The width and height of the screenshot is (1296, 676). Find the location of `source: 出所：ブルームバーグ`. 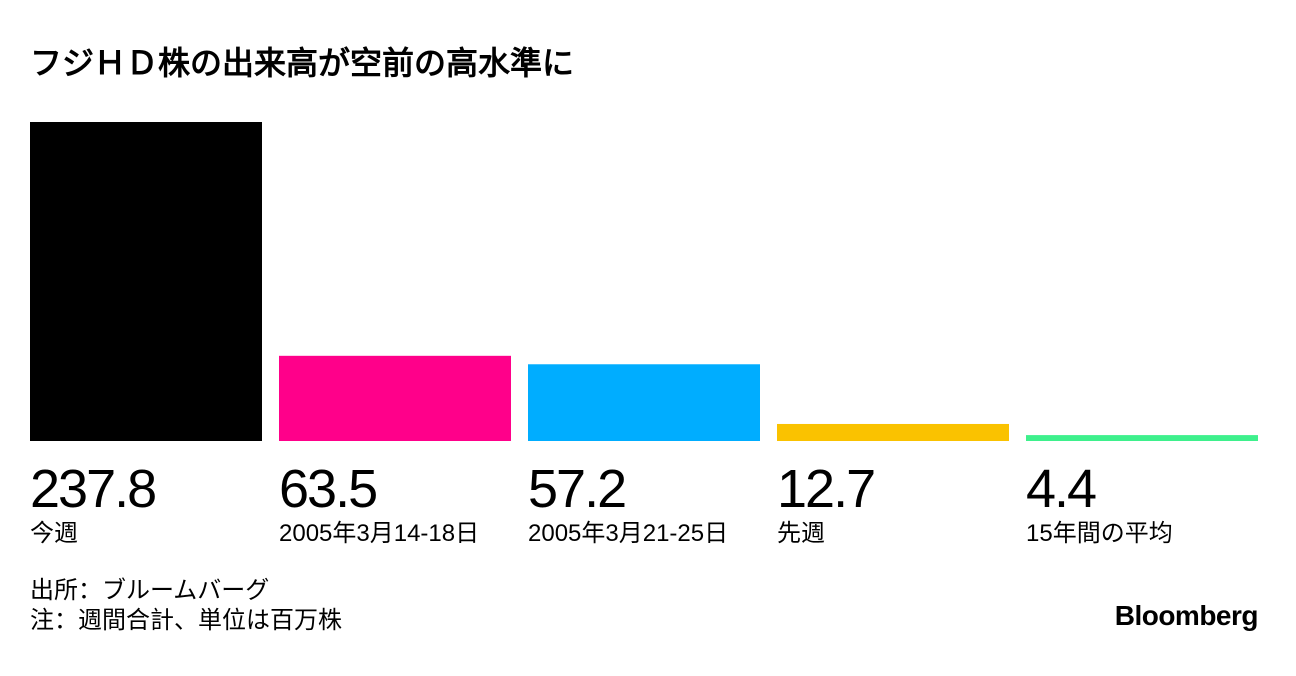

source: 出所：ブルームバーグ is located at coordinates (149, 590).